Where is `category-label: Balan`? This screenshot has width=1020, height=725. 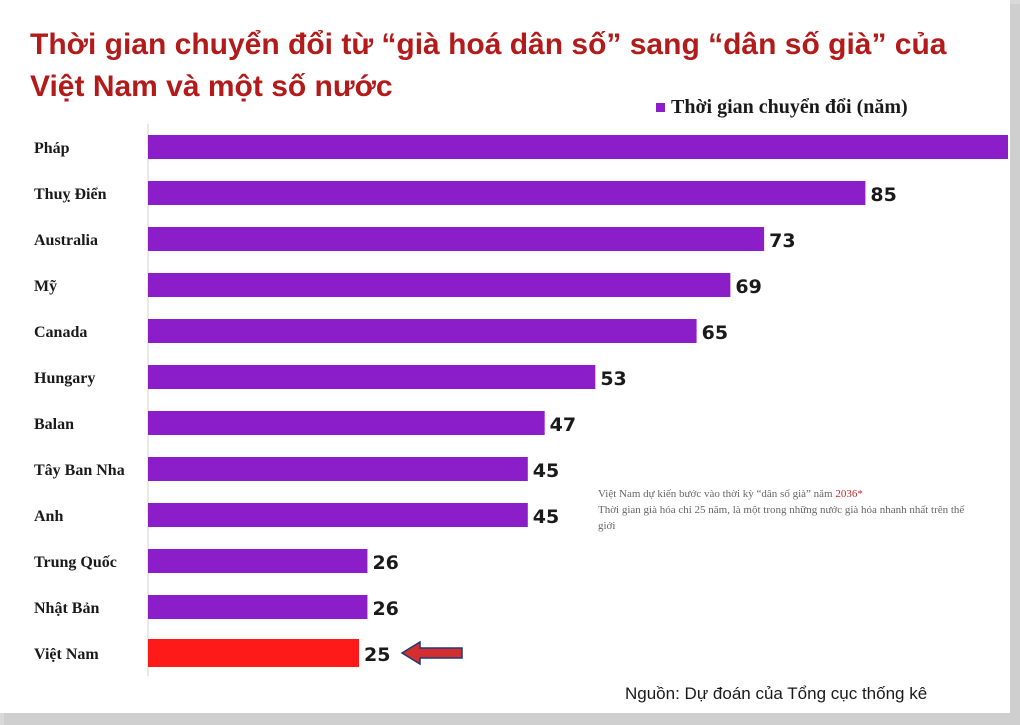 category-label: Balan is located at coordinates (54, 424).